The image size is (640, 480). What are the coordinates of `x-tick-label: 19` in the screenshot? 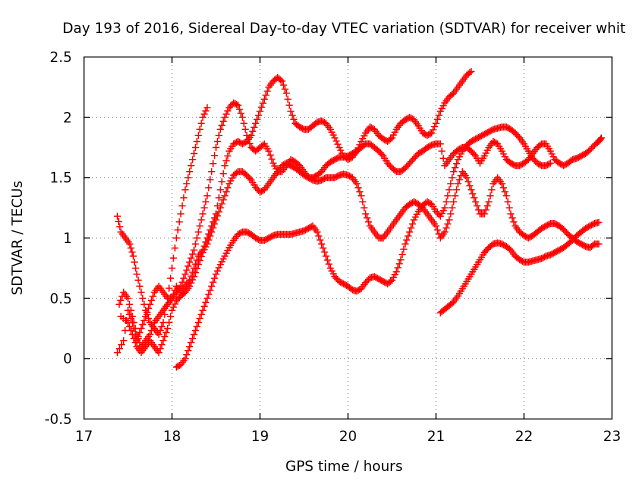 It's located at (260, 437).